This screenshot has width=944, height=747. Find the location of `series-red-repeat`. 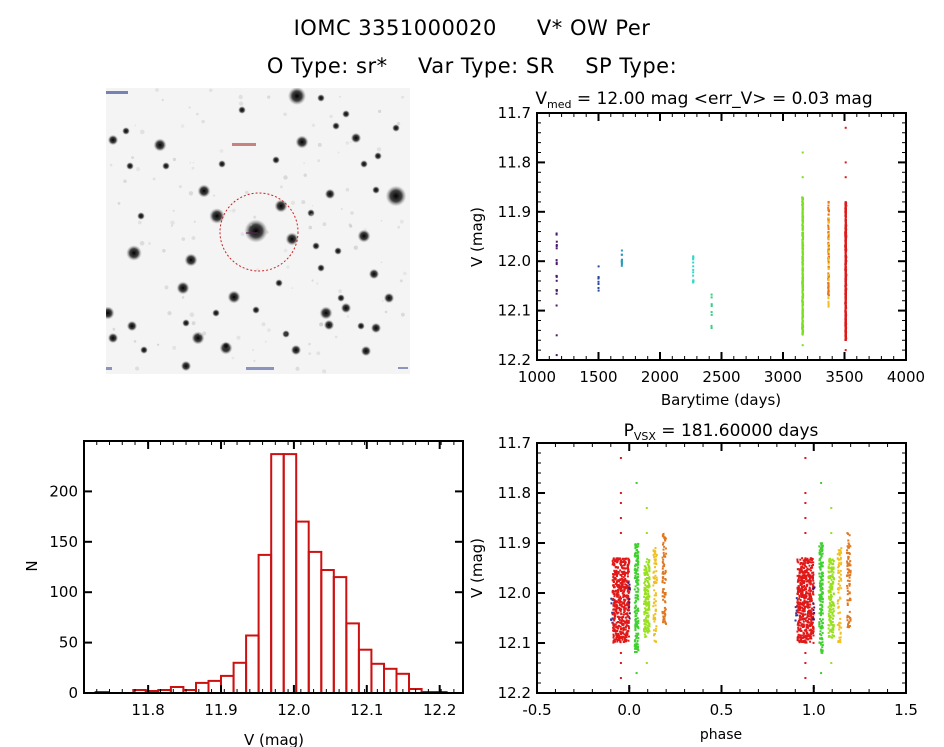

series-red-repeat is located at coordinates (805, 568).